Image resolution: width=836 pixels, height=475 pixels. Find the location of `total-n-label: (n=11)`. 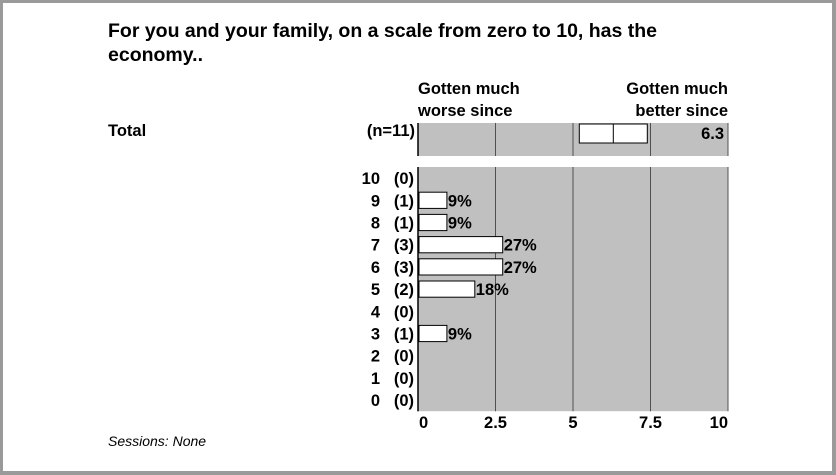

total-n-label: (n=11) is located at coordinates (390, 131).